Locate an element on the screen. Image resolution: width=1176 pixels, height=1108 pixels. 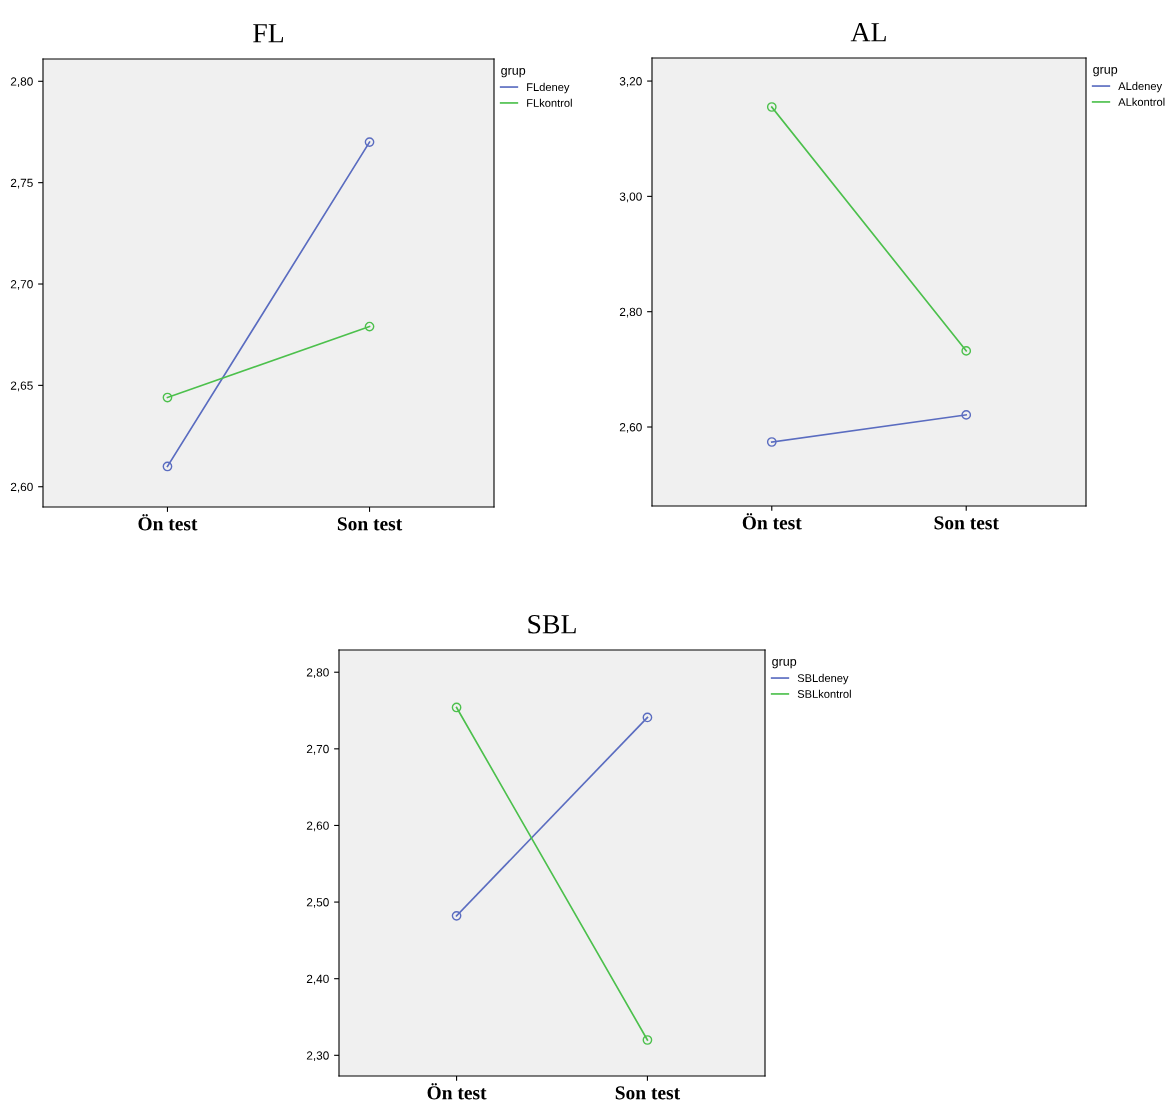
legend-label: FLkontrol is located at coordinates (549, 102).